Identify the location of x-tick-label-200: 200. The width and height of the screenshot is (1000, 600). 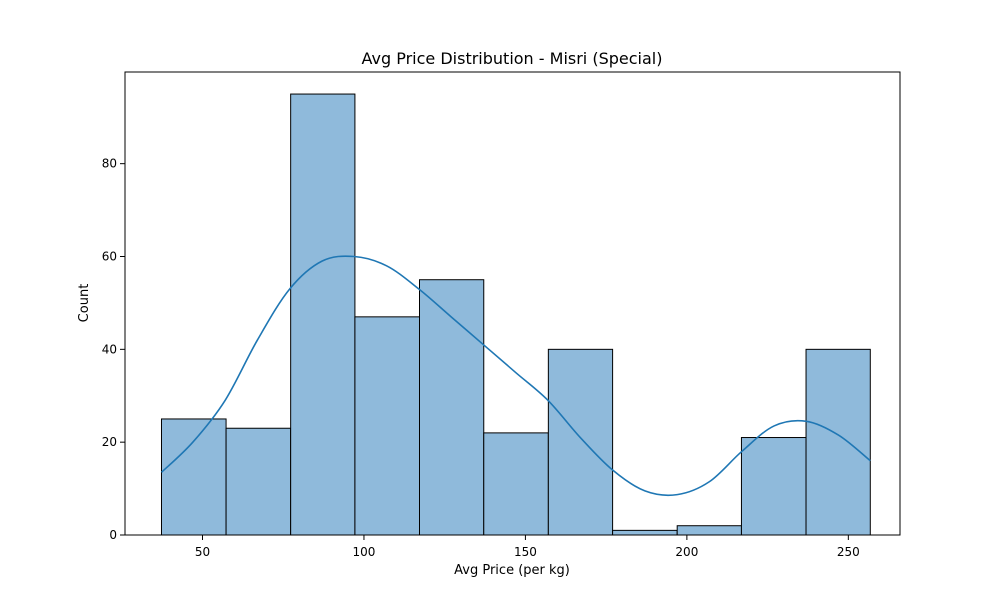
(686, 552).